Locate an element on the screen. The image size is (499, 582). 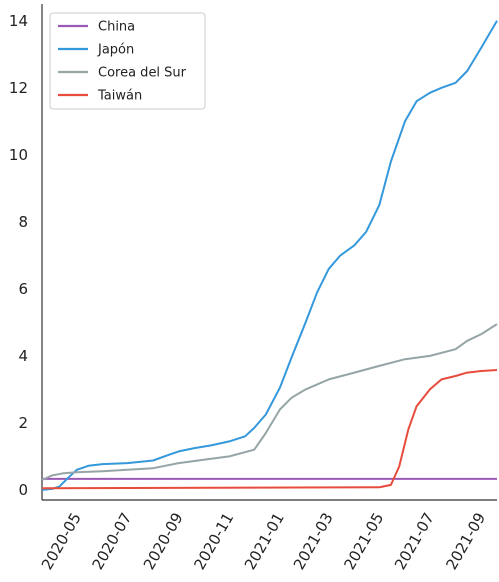
x-tick-label: 2020-09 is located at coordinates (163, 541).